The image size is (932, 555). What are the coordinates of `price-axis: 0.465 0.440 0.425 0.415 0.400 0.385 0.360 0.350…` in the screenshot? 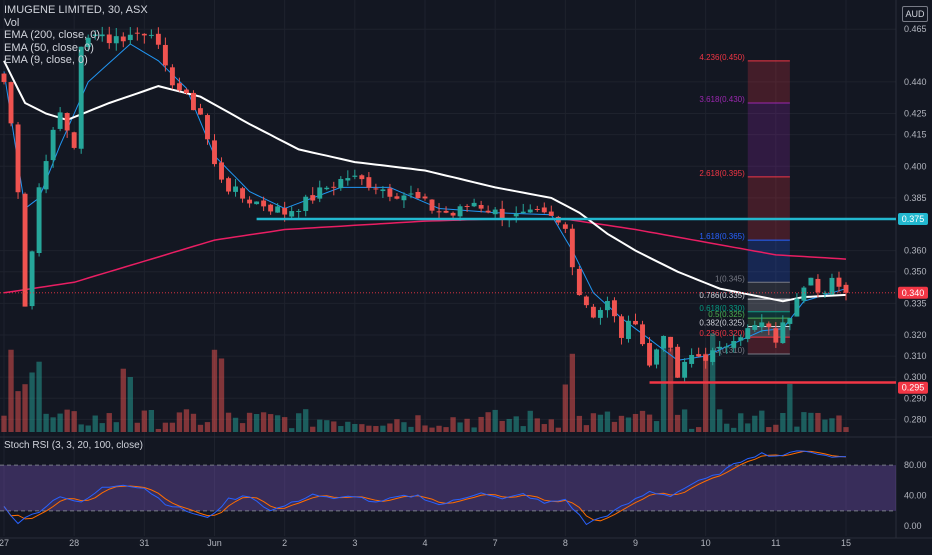 It's located at (913, 277).